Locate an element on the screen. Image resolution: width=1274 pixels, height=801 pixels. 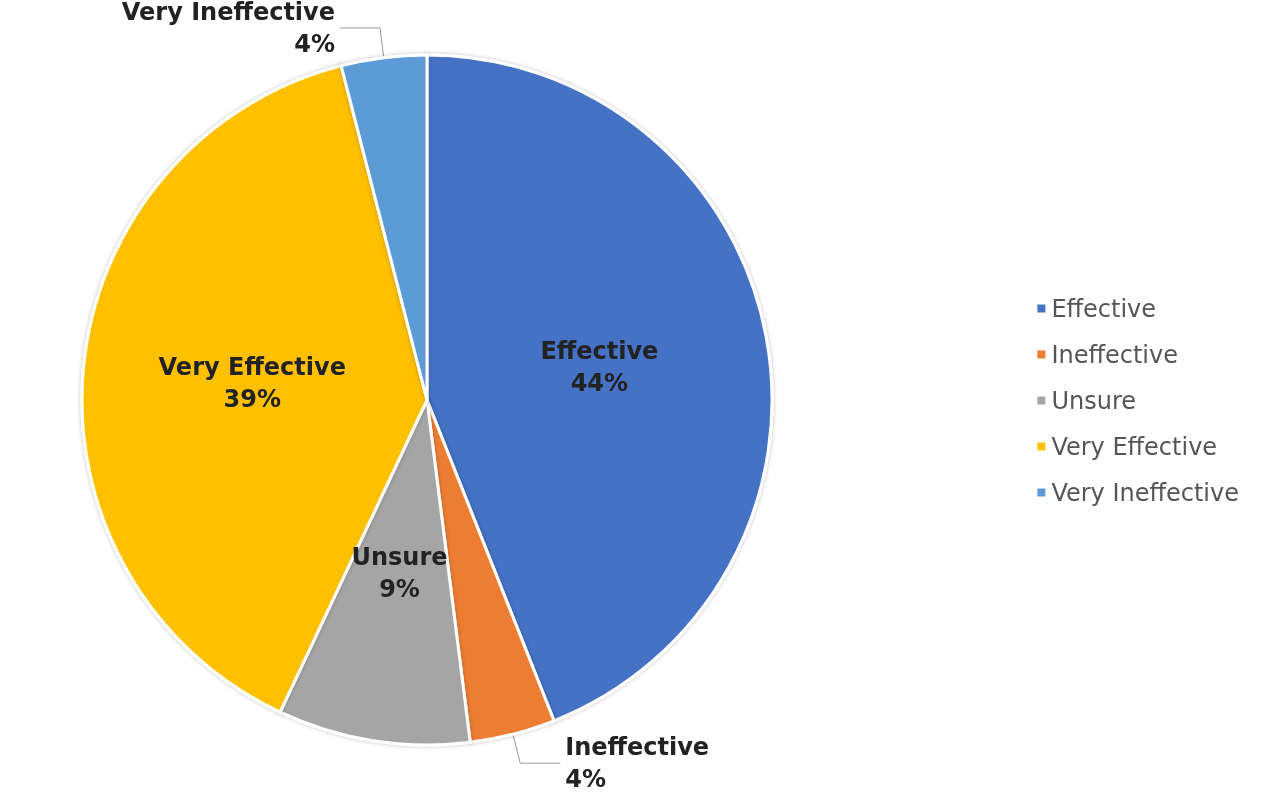
data-label: 9% is located at coordinates (399, 589).